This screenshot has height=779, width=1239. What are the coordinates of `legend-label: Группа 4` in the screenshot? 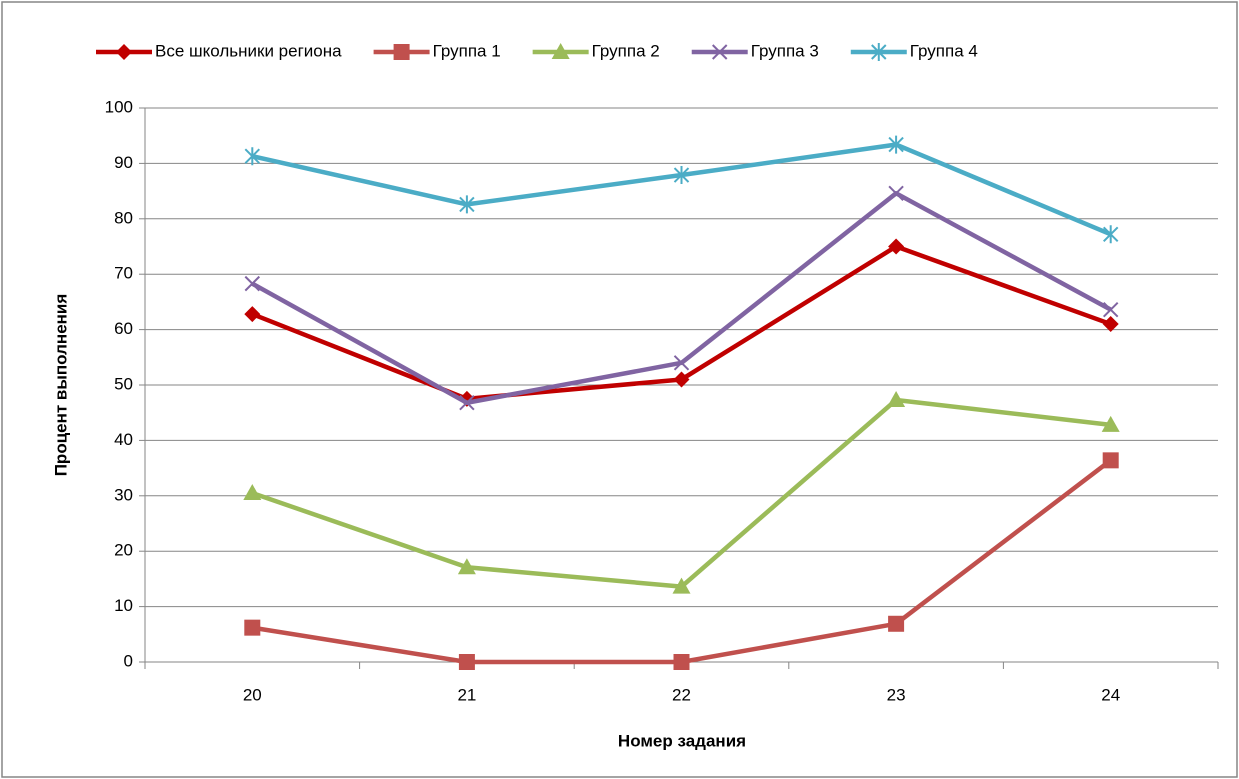 It's located at (944, 50).